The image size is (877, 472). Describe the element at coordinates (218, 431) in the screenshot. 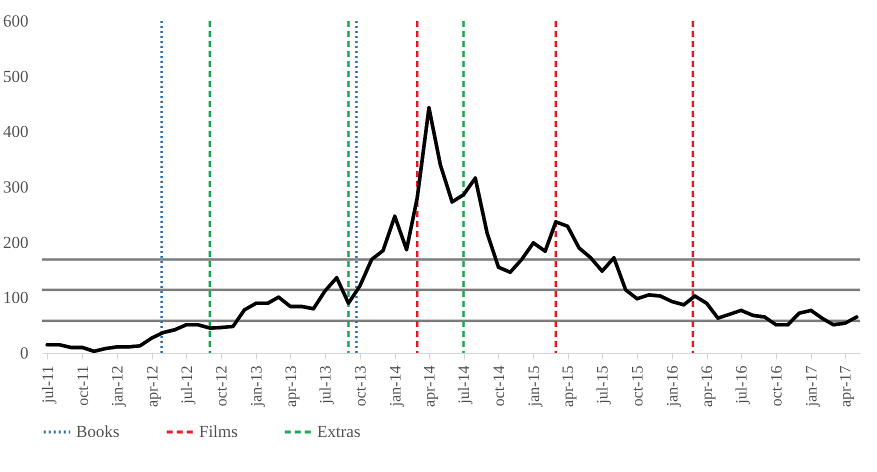

I see `legend-label: Films` at that location.